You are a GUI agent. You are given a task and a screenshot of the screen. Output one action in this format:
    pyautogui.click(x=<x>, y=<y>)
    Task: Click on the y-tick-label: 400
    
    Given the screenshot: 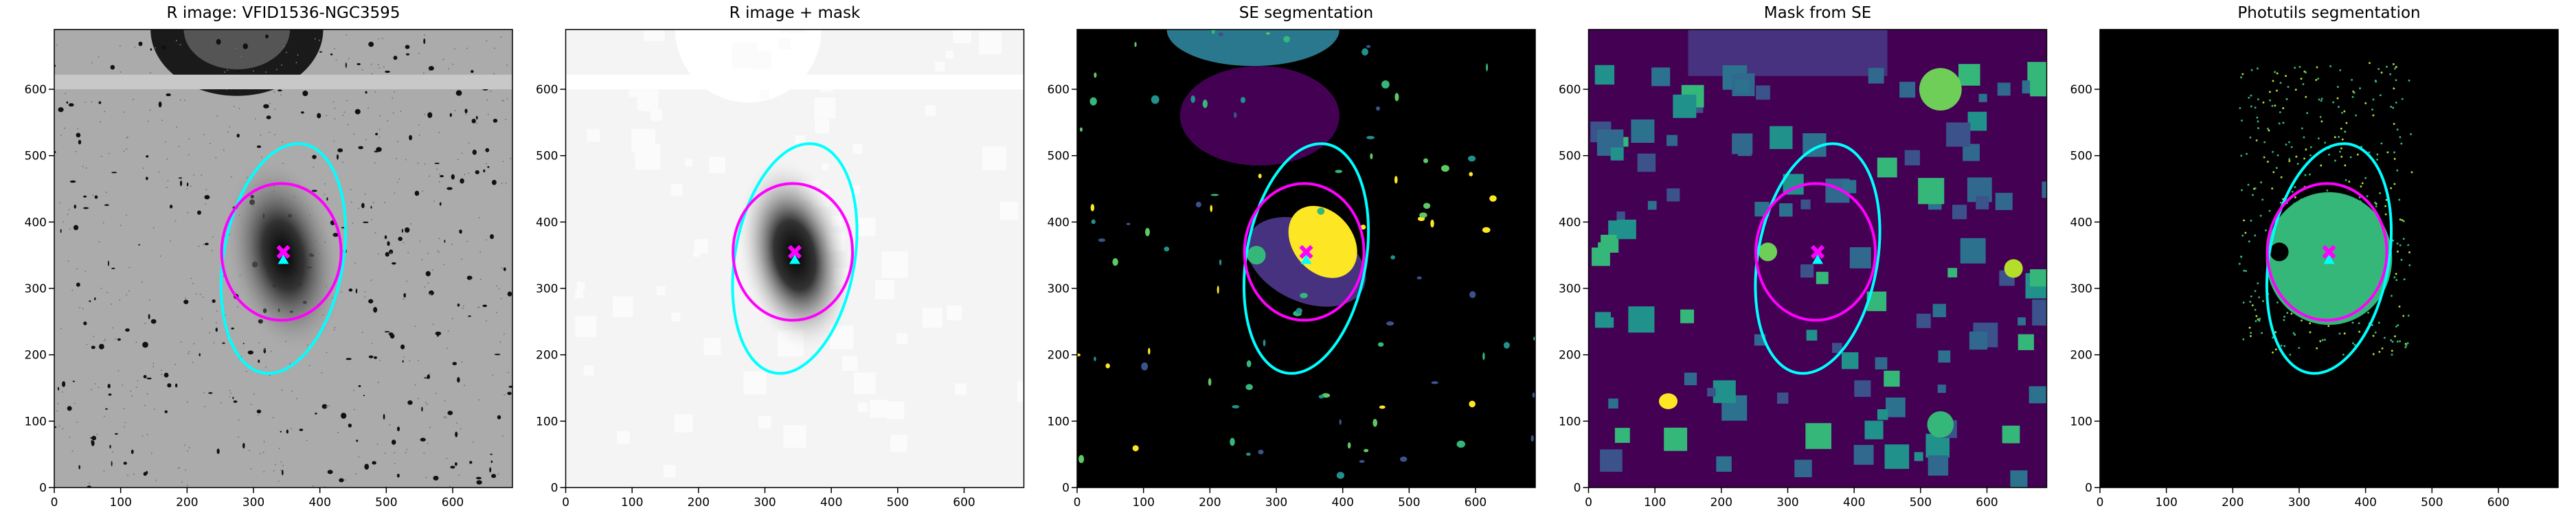 What is the action you would take?
    pyautogui.click(x=36, y=222)
    